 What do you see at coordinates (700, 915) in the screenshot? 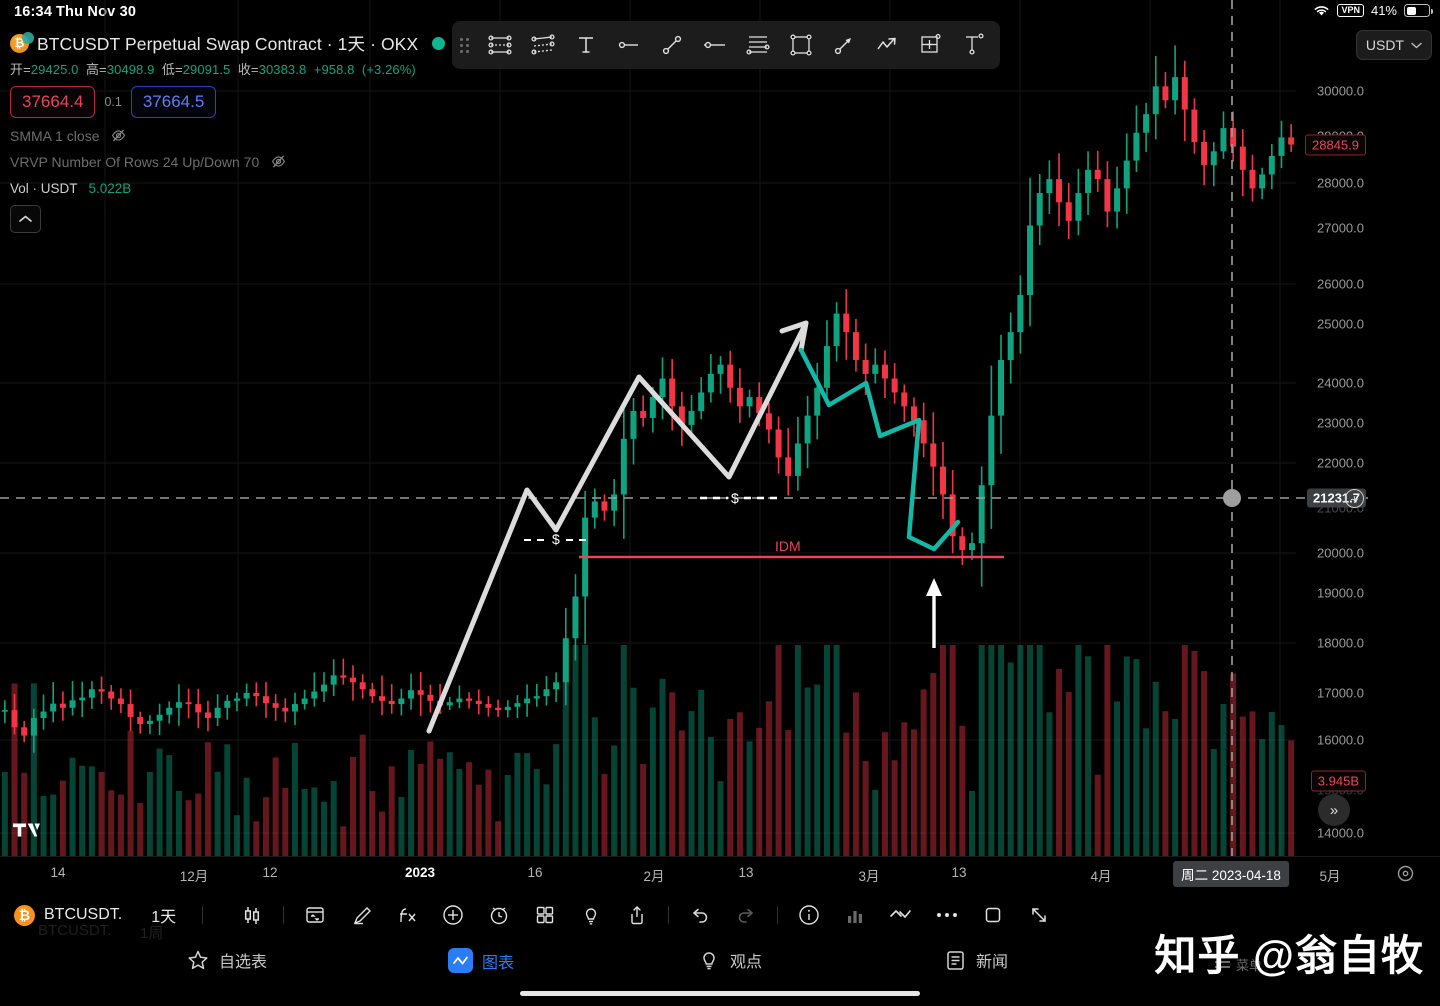
I see `undo-icon` at bounding box center [700, 915].